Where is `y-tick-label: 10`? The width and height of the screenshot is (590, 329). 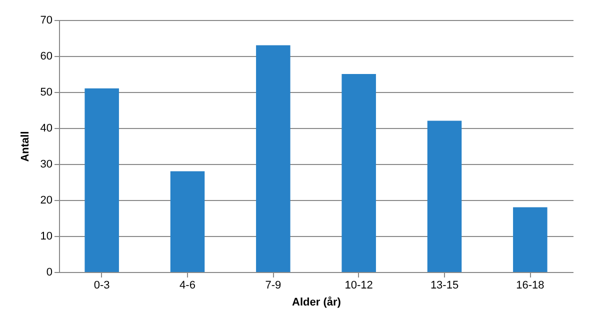 y-tick-label: 10 is located at coordinates (46, 236).